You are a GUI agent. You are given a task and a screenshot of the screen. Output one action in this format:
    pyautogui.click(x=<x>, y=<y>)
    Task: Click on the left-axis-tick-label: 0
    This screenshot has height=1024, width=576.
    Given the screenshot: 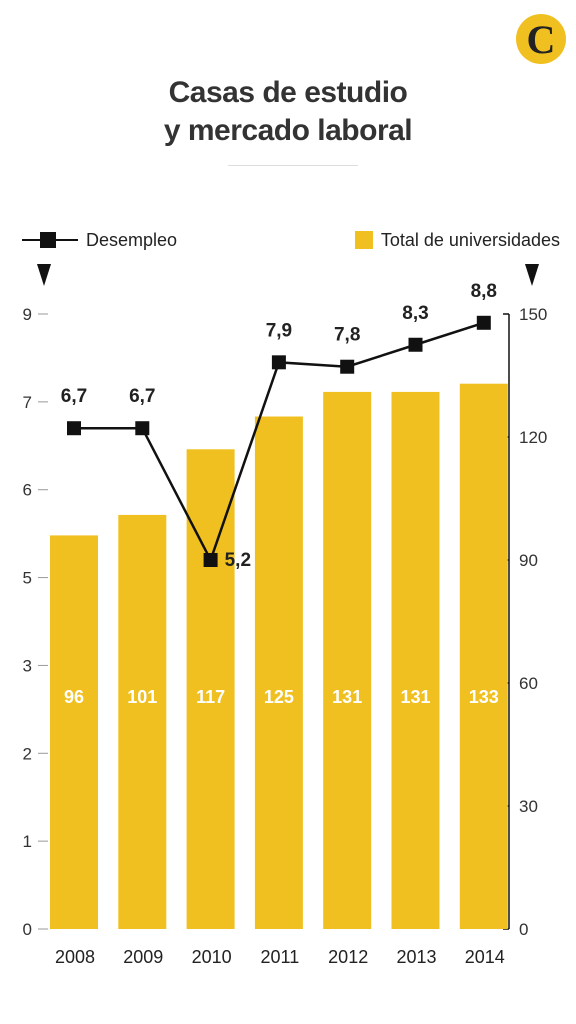 What is the action you would take?
    pyautogui.click(x=27, y=929)
    